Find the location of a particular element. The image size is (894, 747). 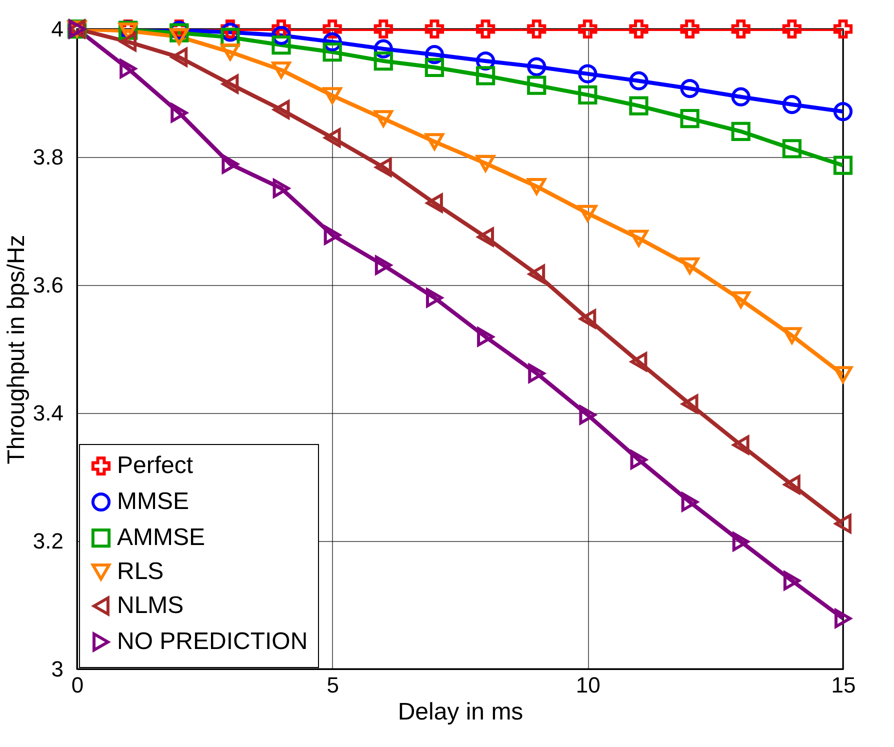

legend-label: Perfect is located at coordinates (155, 465).